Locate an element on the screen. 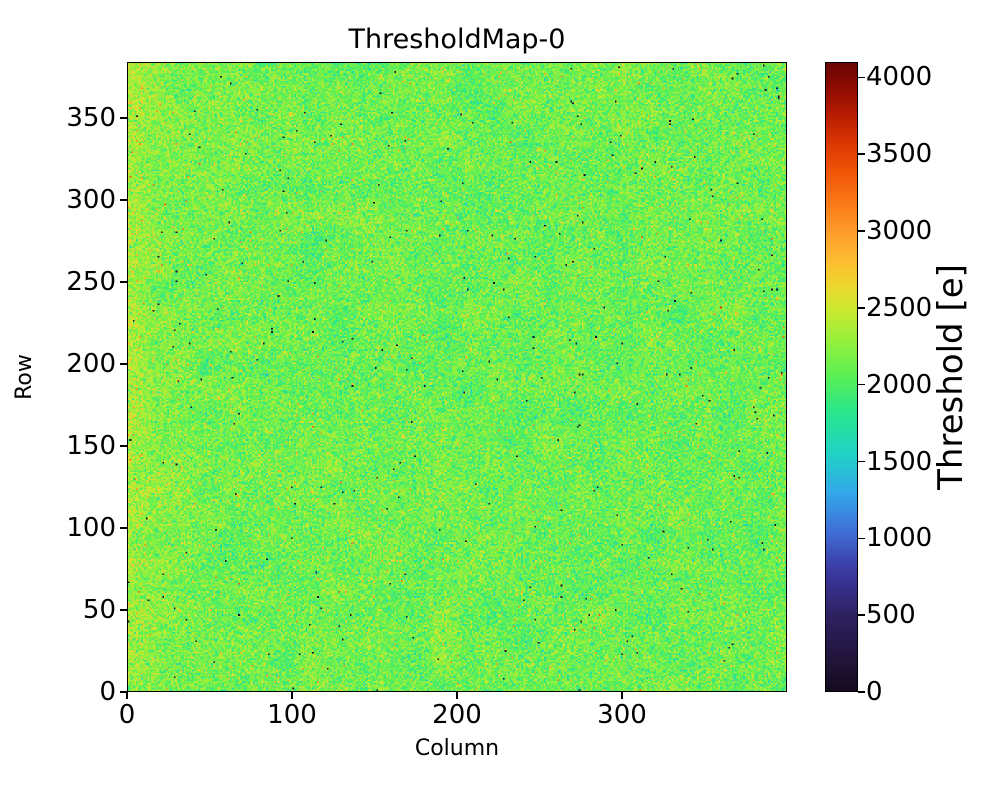 The height and width of the screenshot is (800, 1000). y-tick-label: 250 is located at coordinates (91, 281).